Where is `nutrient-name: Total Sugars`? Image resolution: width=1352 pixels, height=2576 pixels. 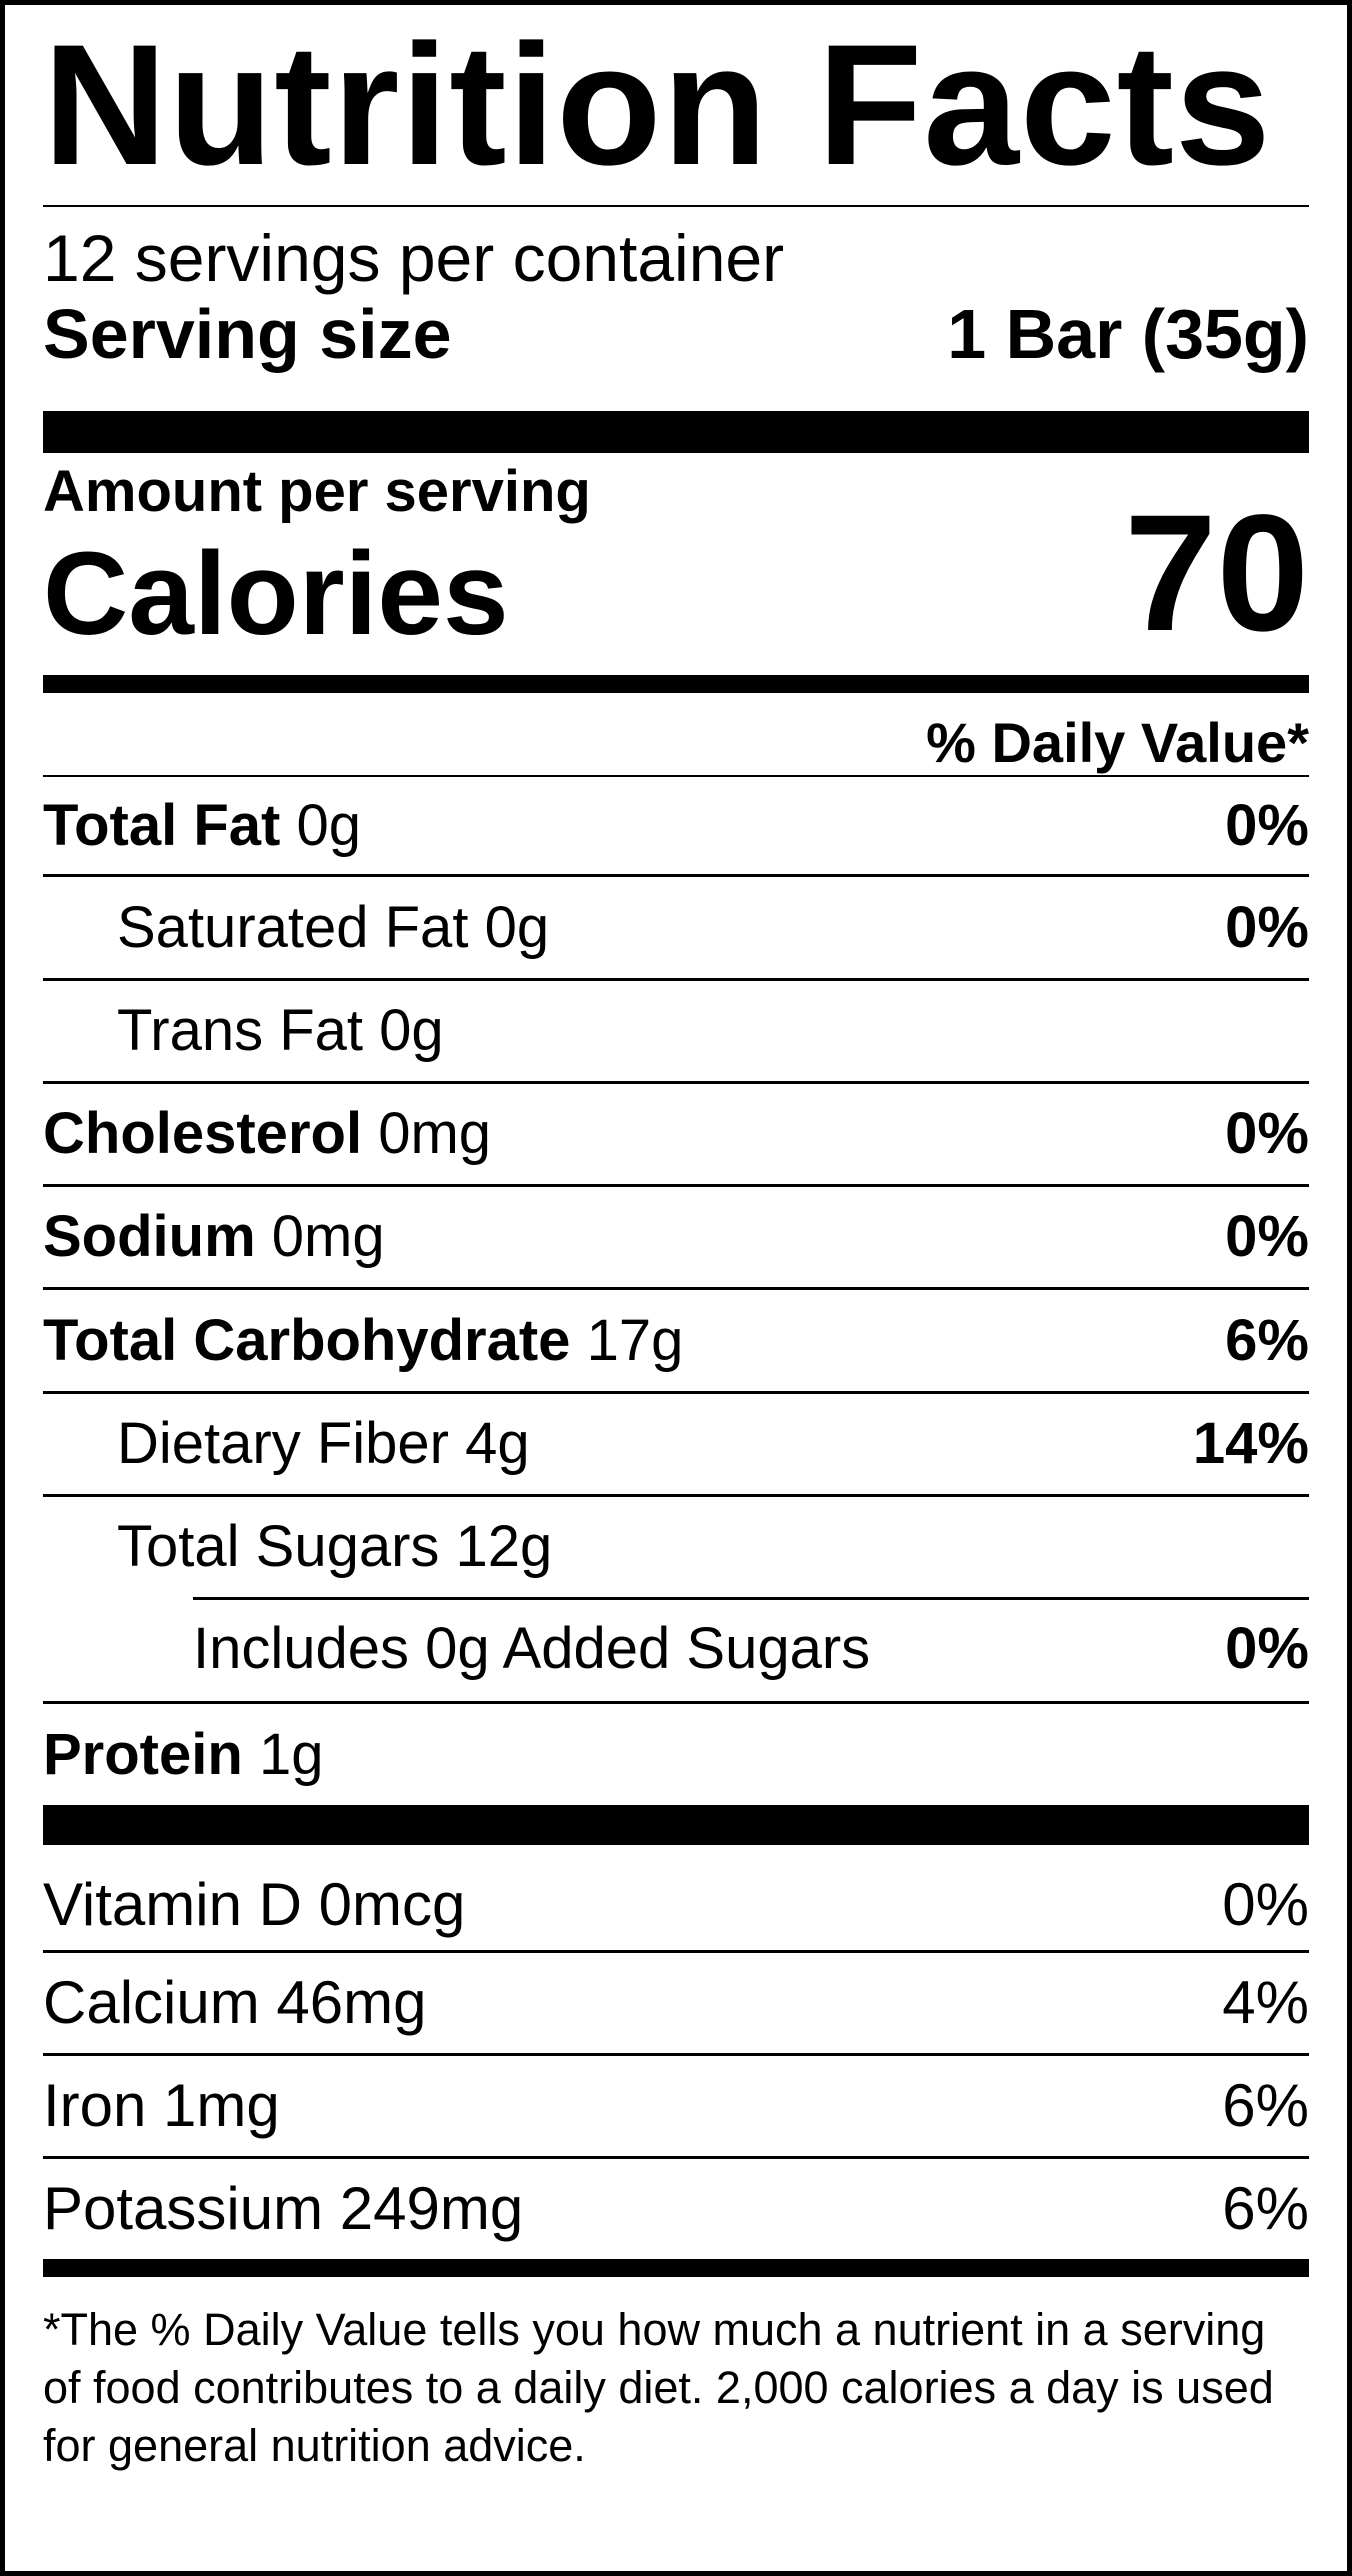 nutrient-name: Total Sugars is located at coordinates (278, 1546).